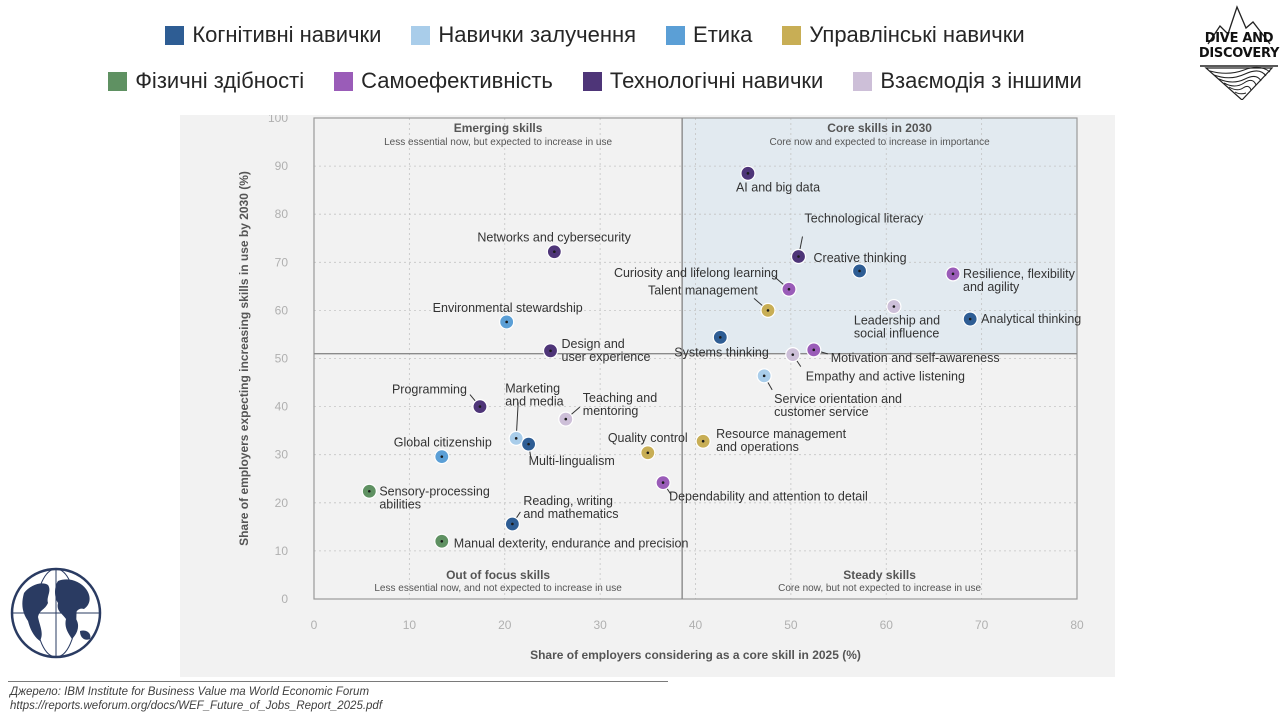 The width and height of the screenshot is (1280, 720). What do you see at coordinates (282, 166) in the screenshot?
I see `y-tick-label: 90` at bounding box center [282, 166].